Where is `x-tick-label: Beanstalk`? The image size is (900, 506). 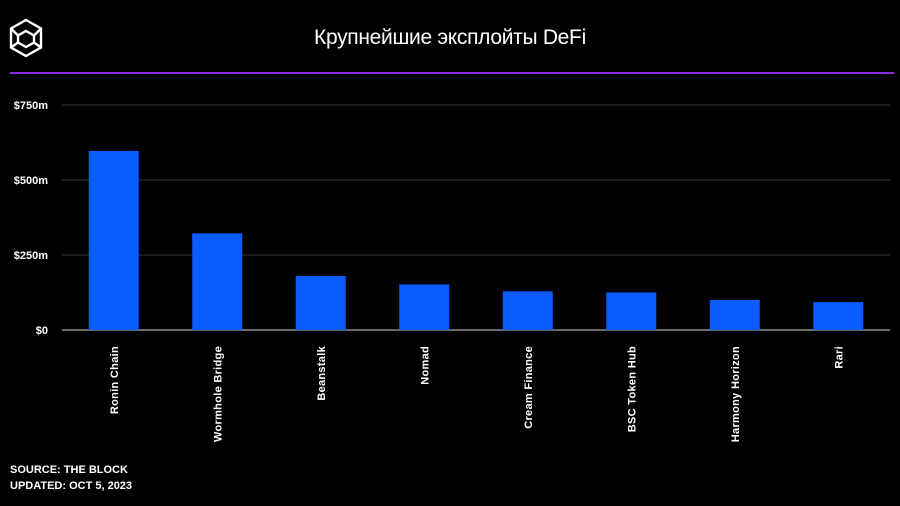 x-tick-label: Beanstalk is located at coordinates (322, 372).